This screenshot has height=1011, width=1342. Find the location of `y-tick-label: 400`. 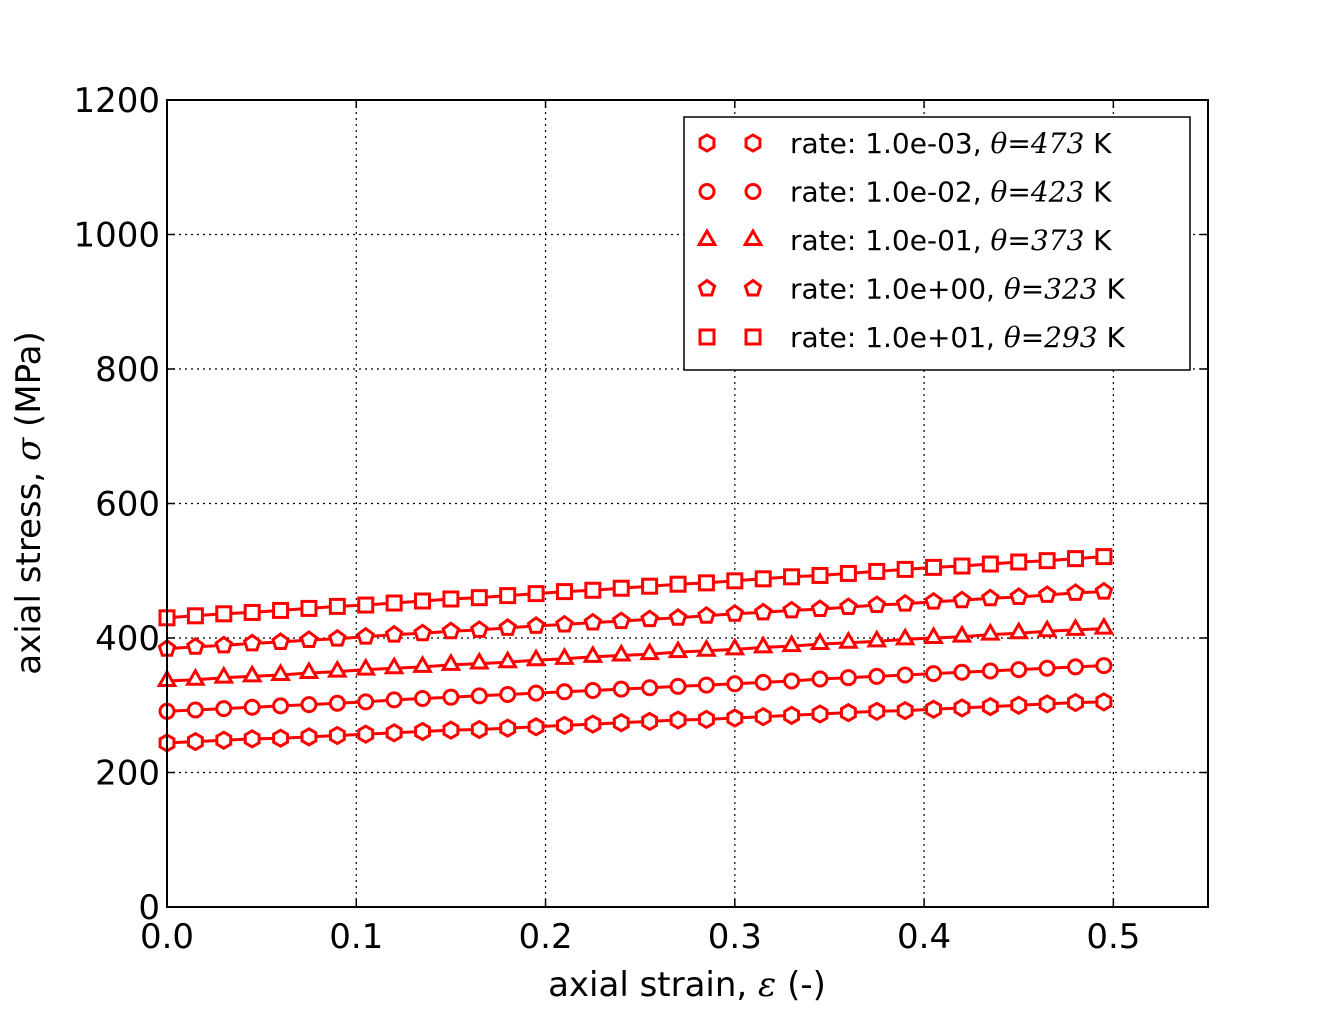

y-tick-label: 400 is located at coordinates (127, 639).